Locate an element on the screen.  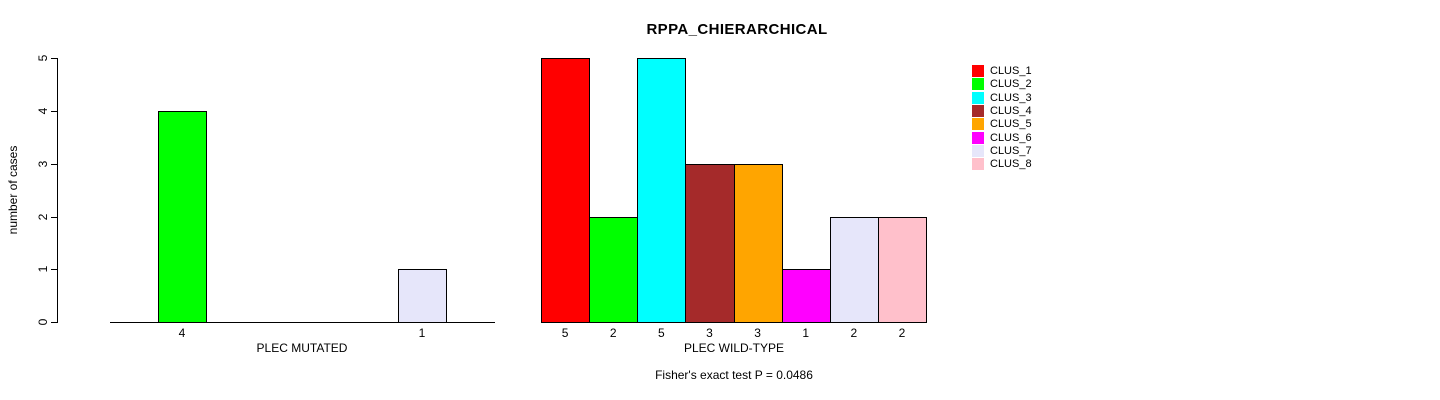
x-axis-label-plec-wild-type: PLEC WILD-TYPE is located at coordinates (734, 348).